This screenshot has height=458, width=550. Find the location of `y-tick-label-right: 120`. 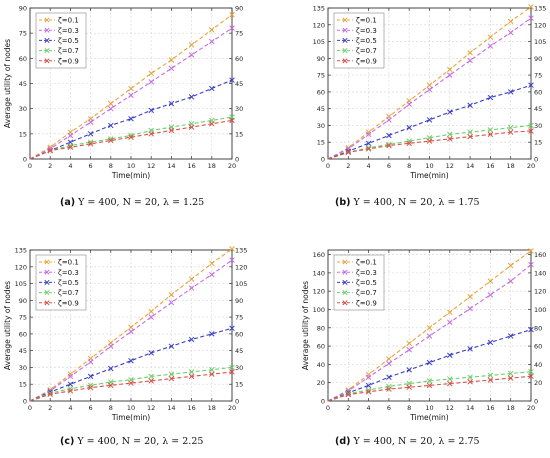

y-tick-label-right: 120 is located at coordinates (241, 267).